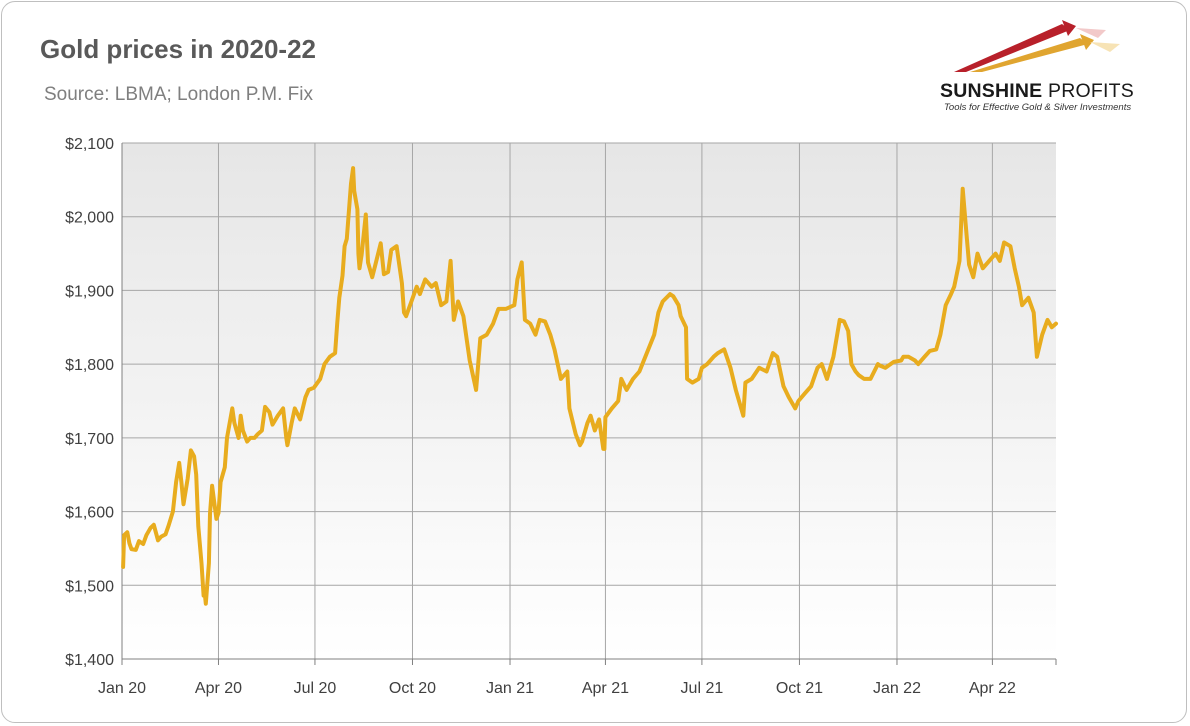 Image resolution: width=1190 pixels, height=726 pixels. What do you see at coordinates (1029, 55) in the screenshot?
I see `logo-gold-stroke` at bounding box center [1029, 55].